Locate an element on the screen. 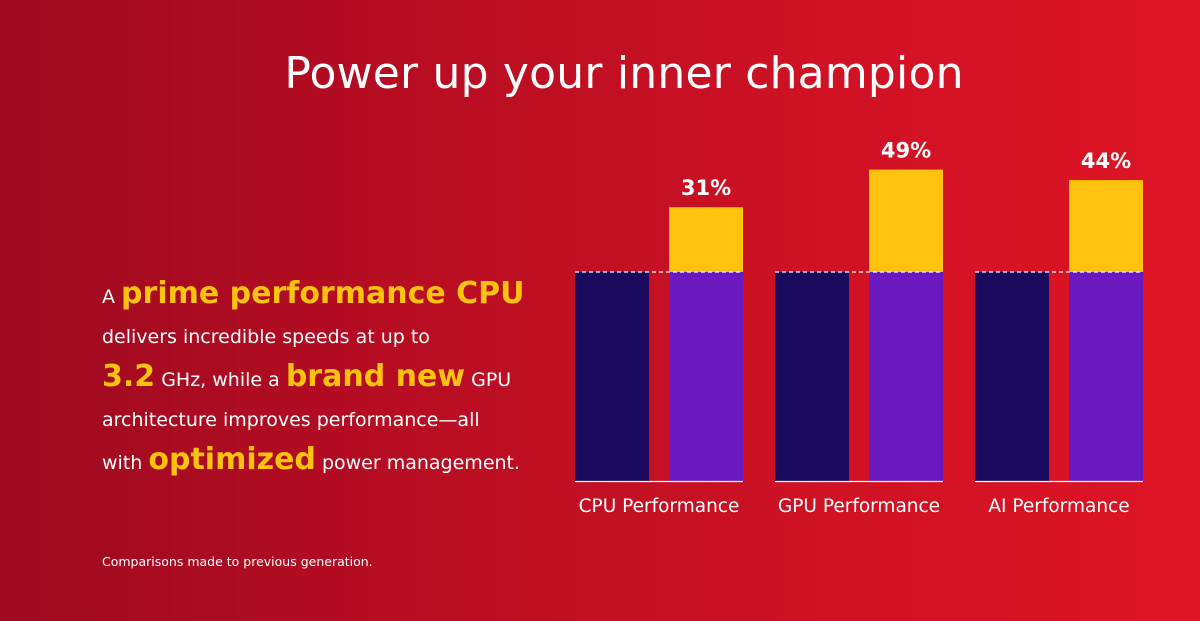 The image size is (1200, 621). data-label: 44% is located at coordinates (1106, 161).